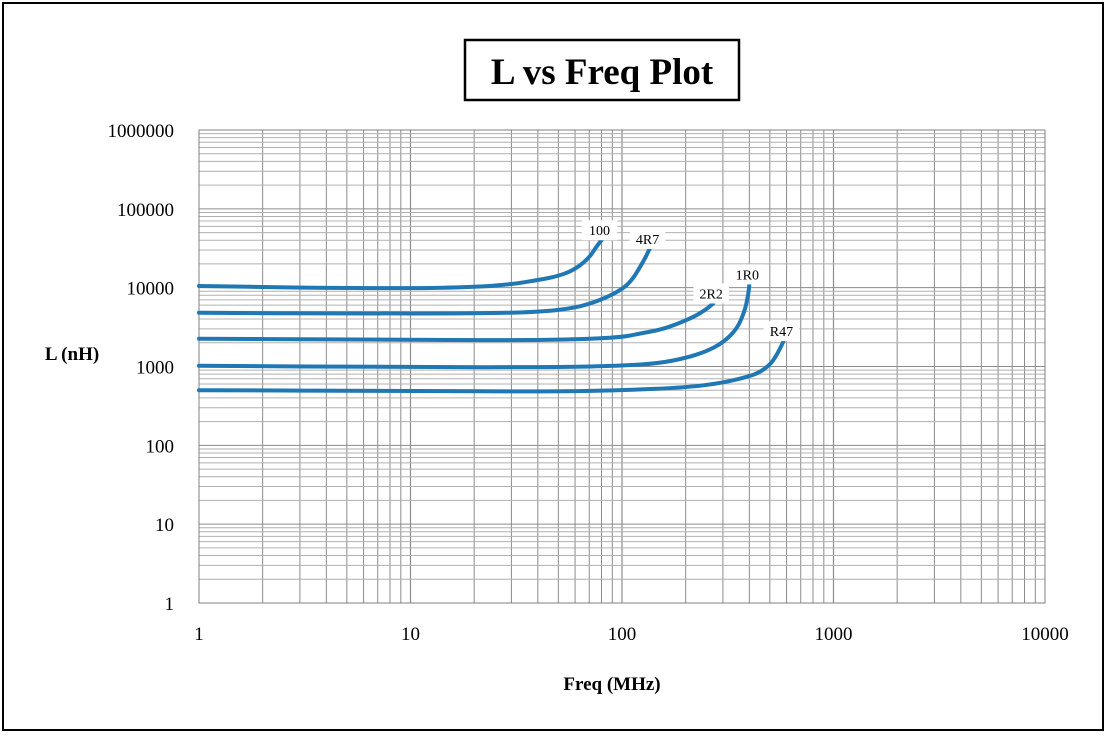 The image size is (1107, 739). I want to click on series-label-r47: R47, so click(781, 332).